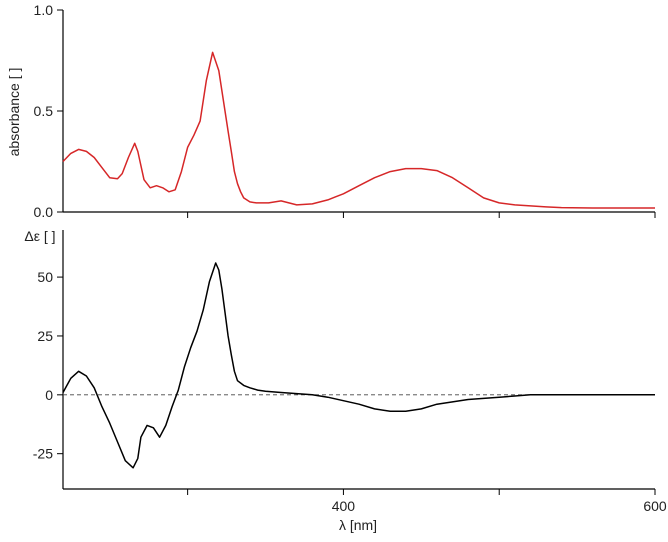 The width and height of the screenshot is (668, 542). I want to click on bottom-y-tick-label: -25, so click(43, 454).